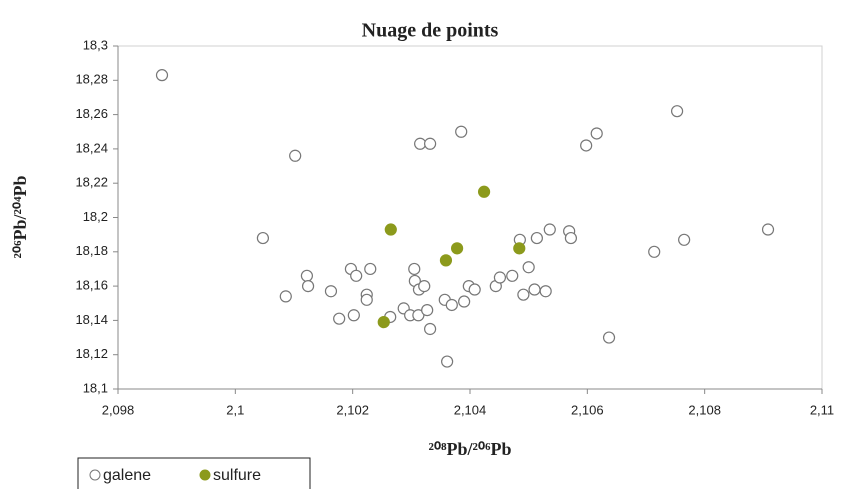 This screenshot has width=847, height=489. What do you see at coordinates (95, 44) in the screenshot?
I see `y-tick-label: 18,3` at bounding box center [95, 44].